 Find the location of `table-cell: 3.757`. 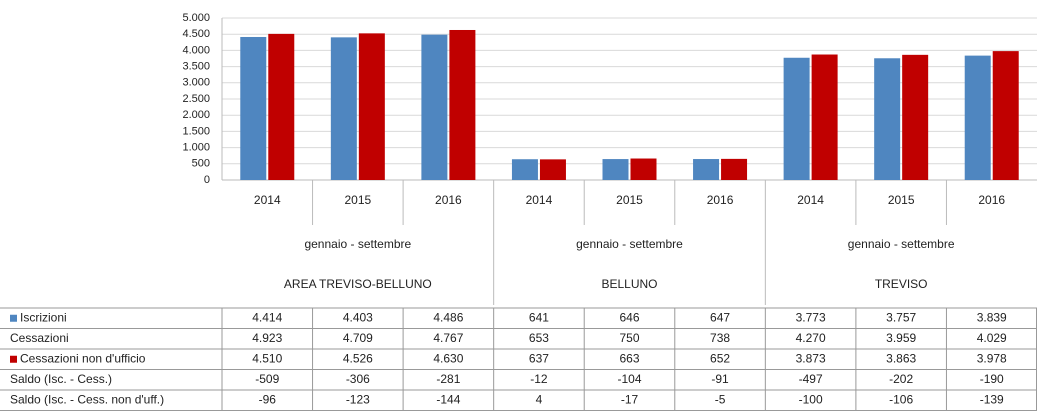

table-cell: 3.757 is located at coordinates (901, 317).